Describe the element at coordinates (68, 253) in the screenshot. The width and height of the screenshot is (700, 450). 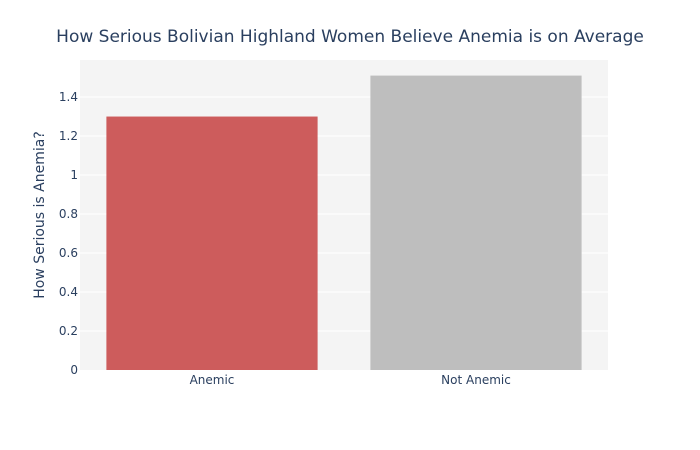
I see `y-tick-label: 0.6` at that location.